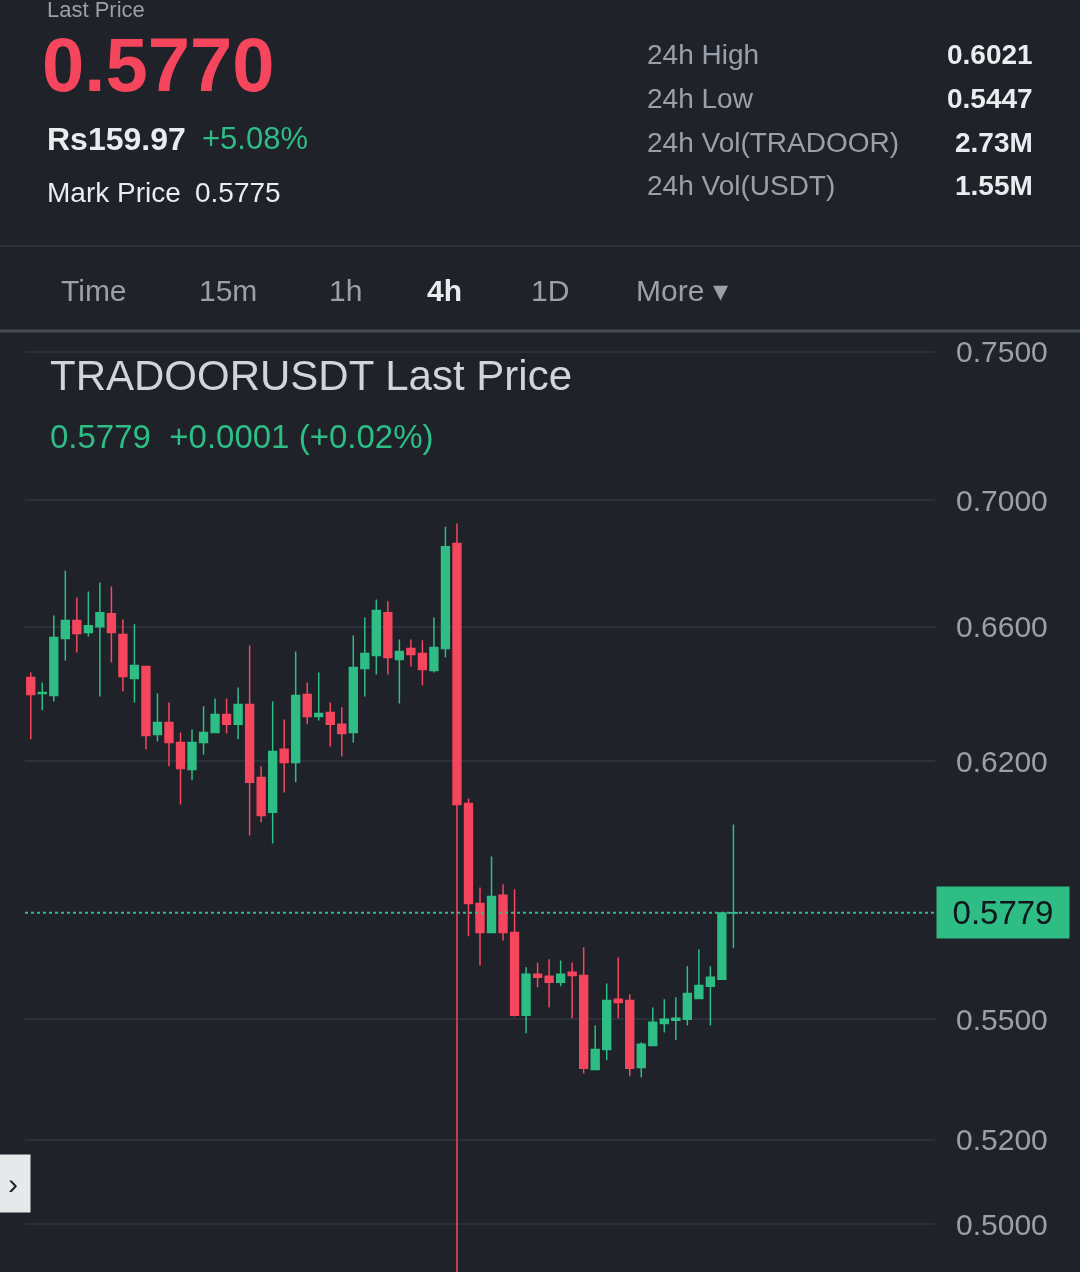 The image size is (1080, 1272). What do you see at coordinates (96, 11) in the screenshot?
I see `text: Last Price` at bounding box center [96, 11].